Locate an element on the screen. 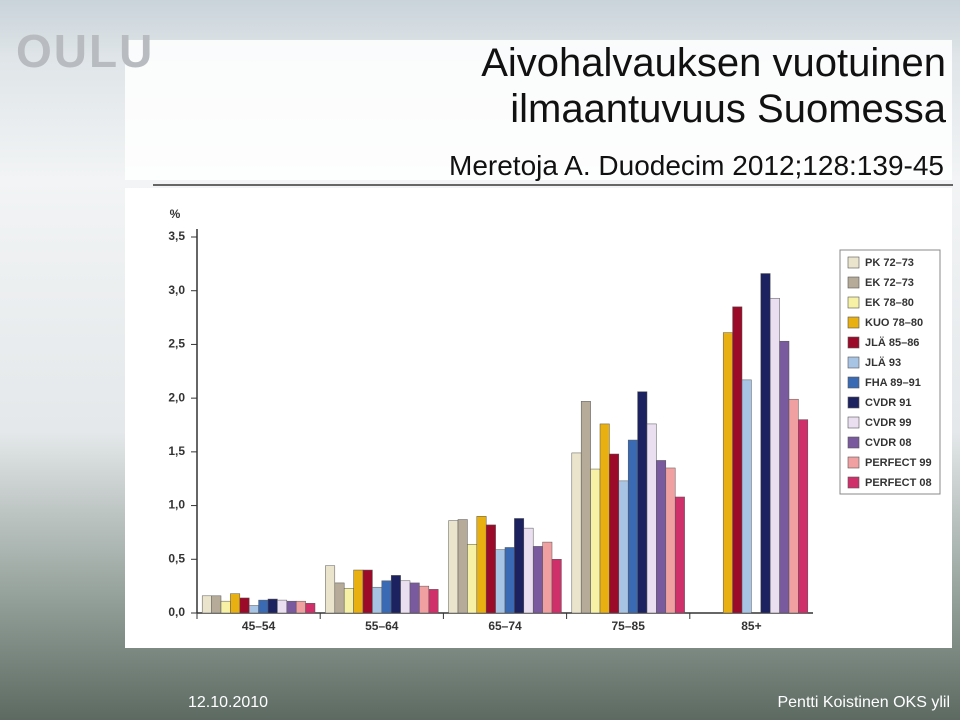 This screenshot has width=960, height=720. logo: OULU is located at coordinates (85, 51).